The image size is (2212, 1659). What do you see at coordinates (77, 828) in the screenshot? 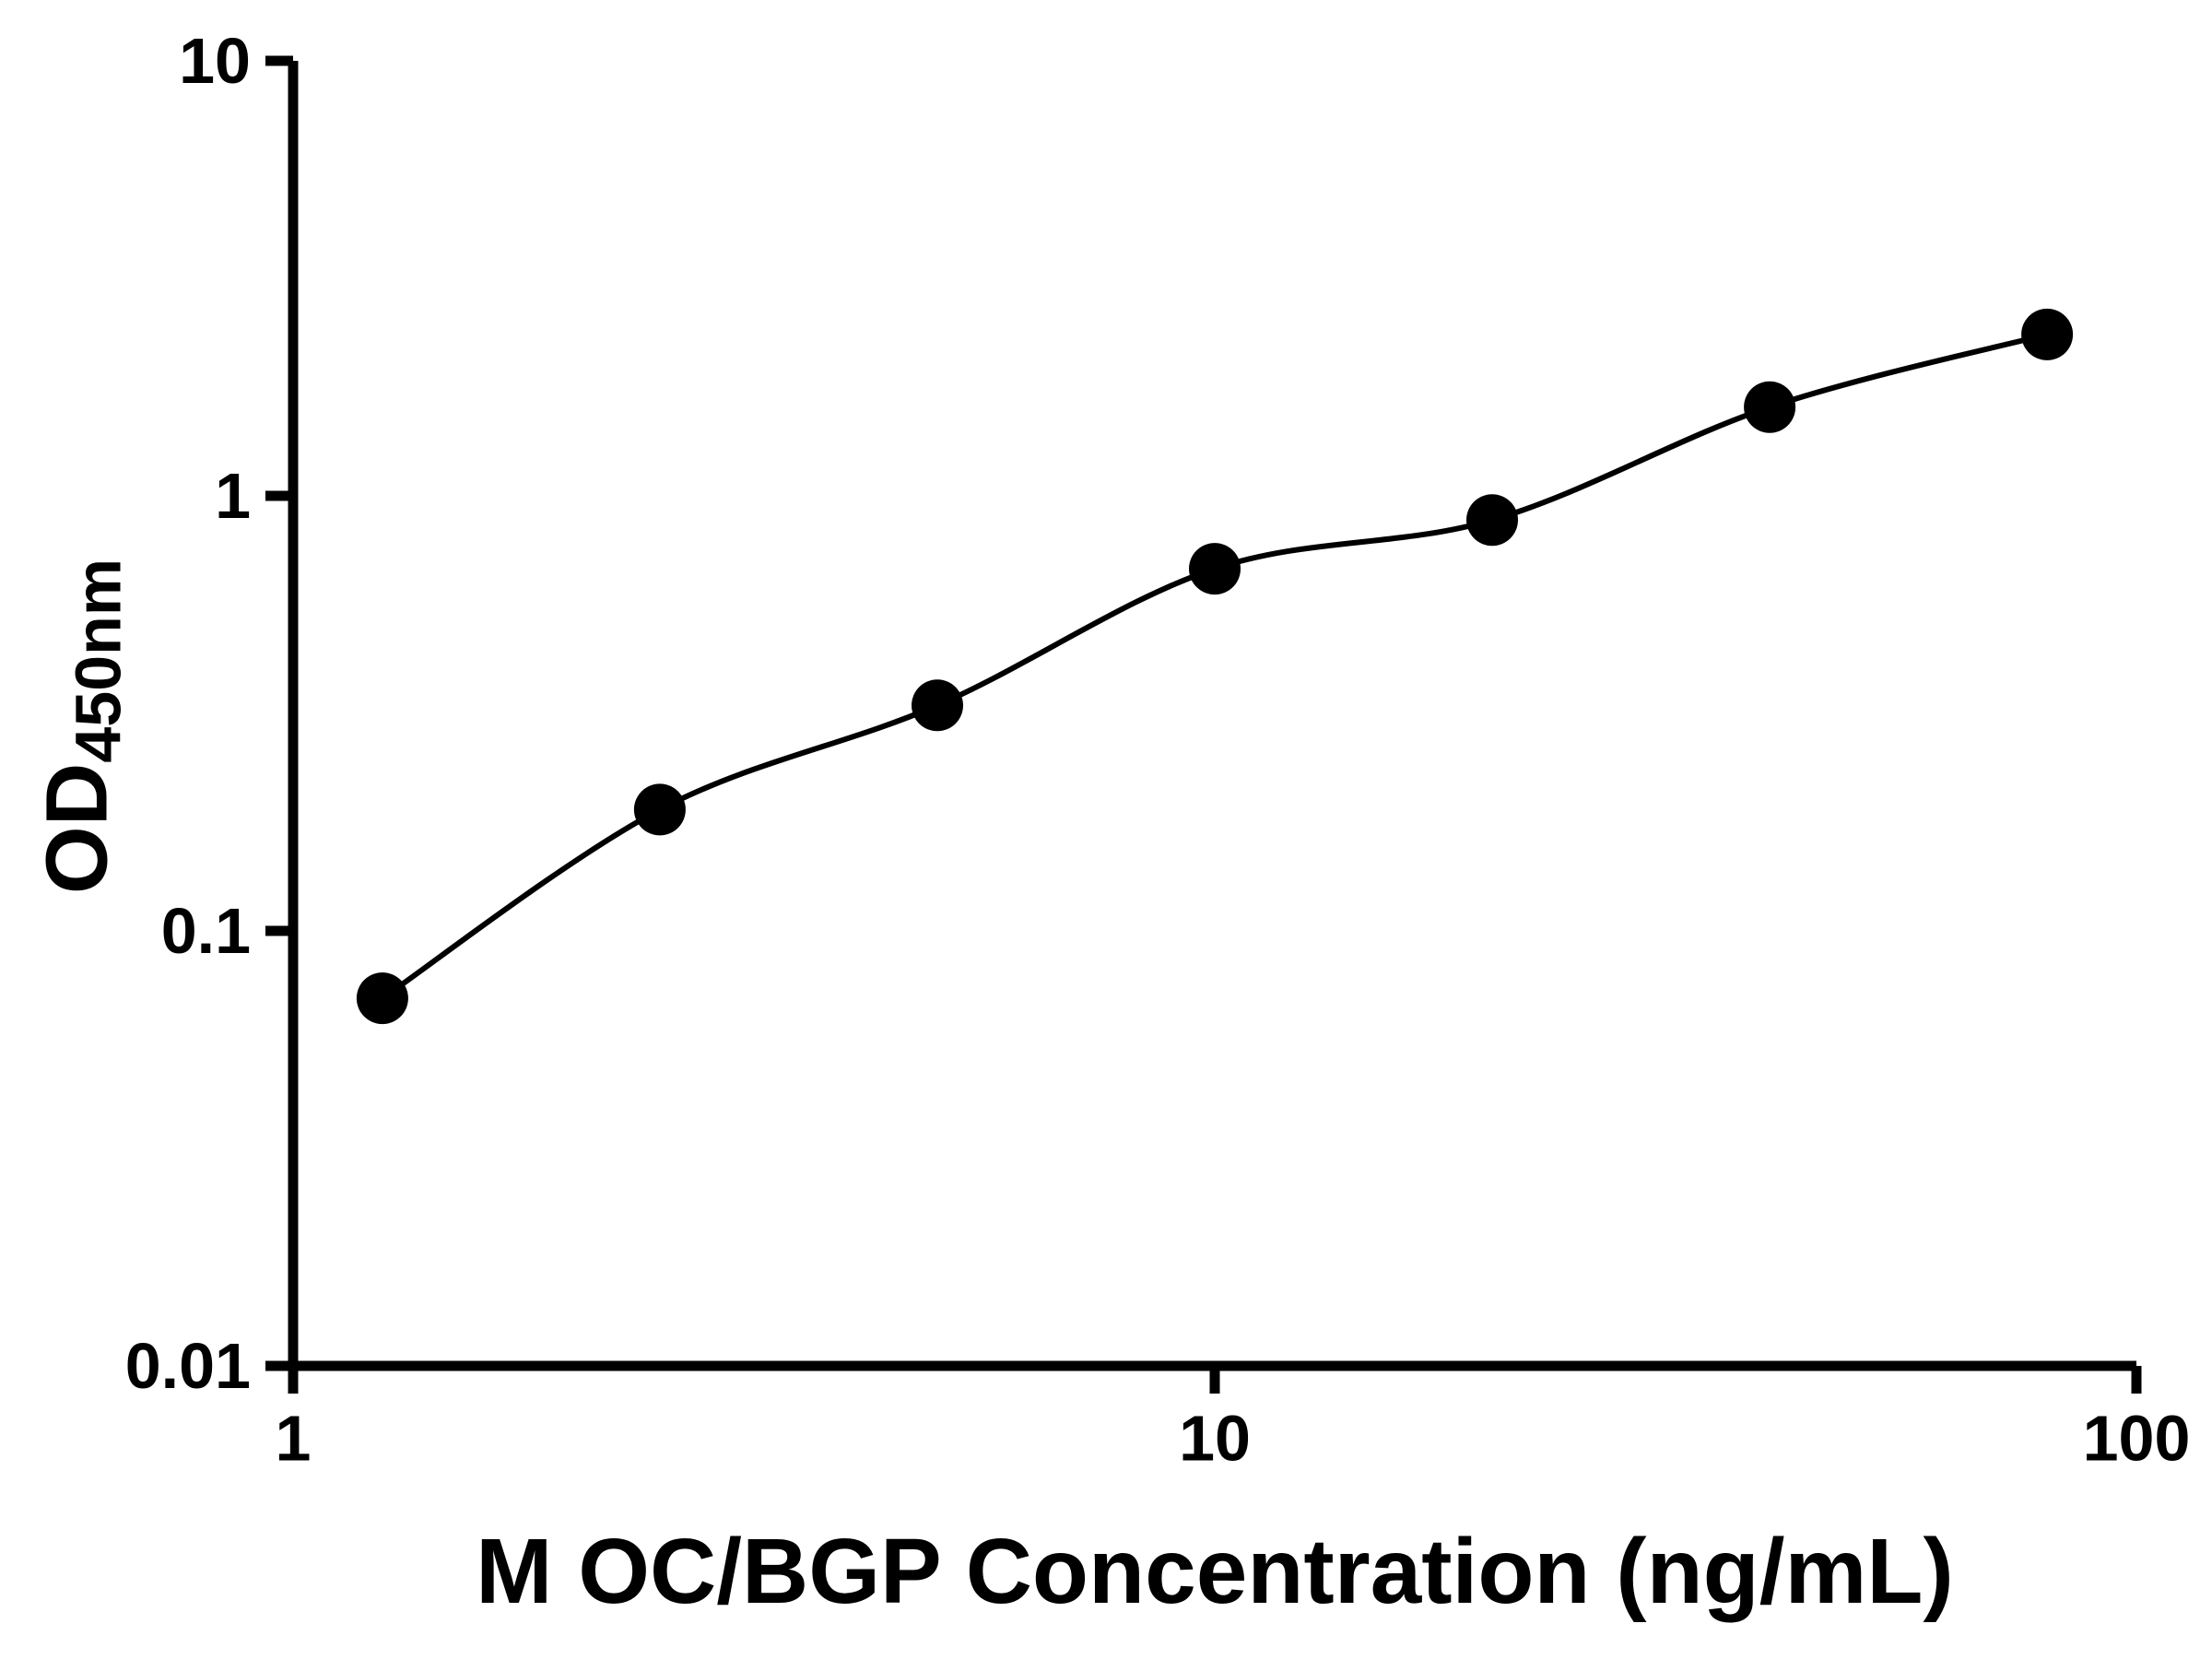
I see `y-axis-title-main: OD` at bounding box center [77, 828].